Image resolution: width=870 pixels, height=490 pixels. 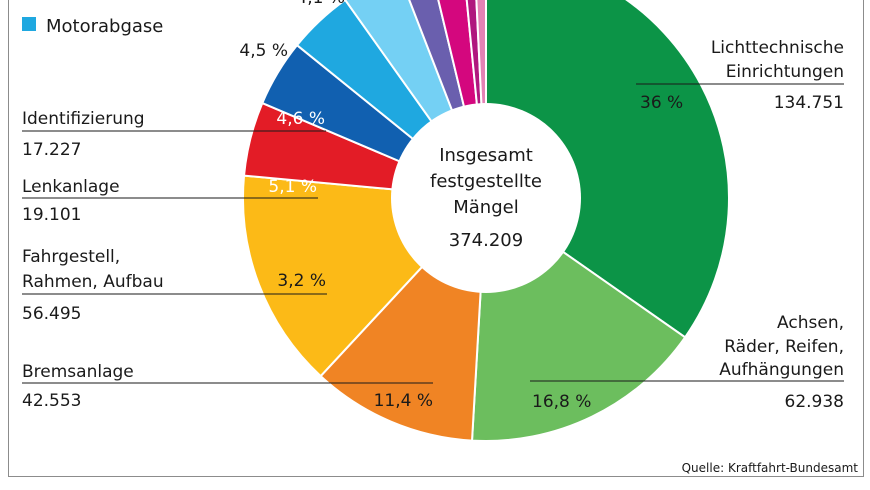 What do you see at coordinates (71, 257) in the screenshot?
I see `label-fahrgestell-line1: Fahrgestell,` at bounding box center [71, 257].